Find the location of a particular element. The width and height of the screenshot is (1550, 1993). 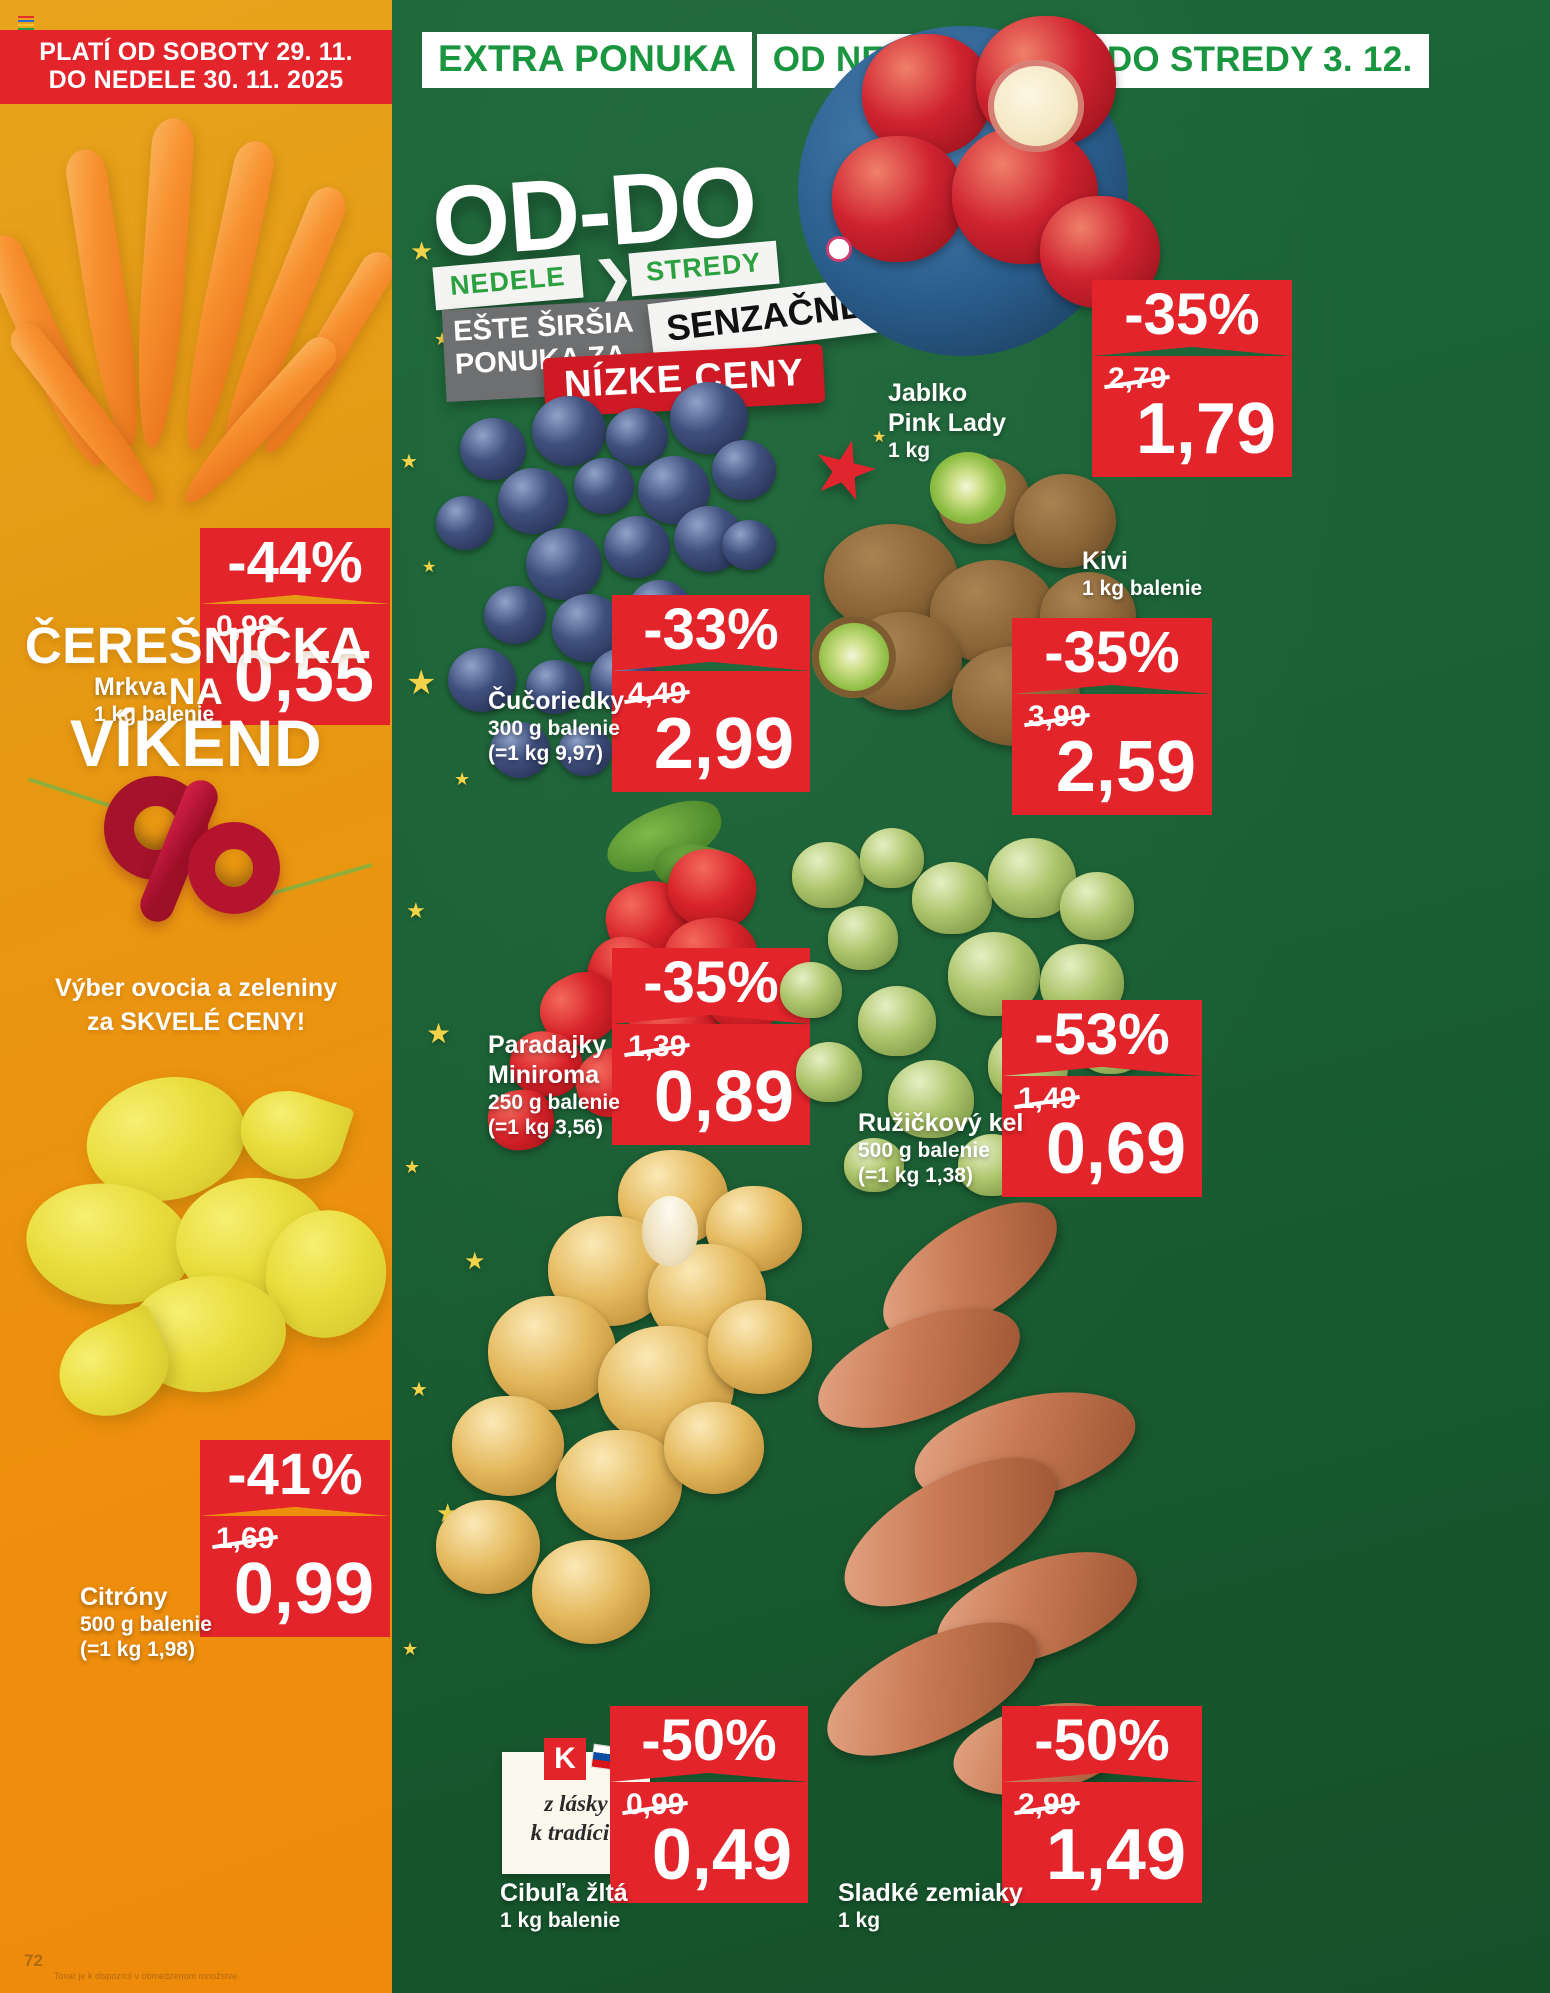

old-price: 3,99 is located at coordinates (1057, 716).